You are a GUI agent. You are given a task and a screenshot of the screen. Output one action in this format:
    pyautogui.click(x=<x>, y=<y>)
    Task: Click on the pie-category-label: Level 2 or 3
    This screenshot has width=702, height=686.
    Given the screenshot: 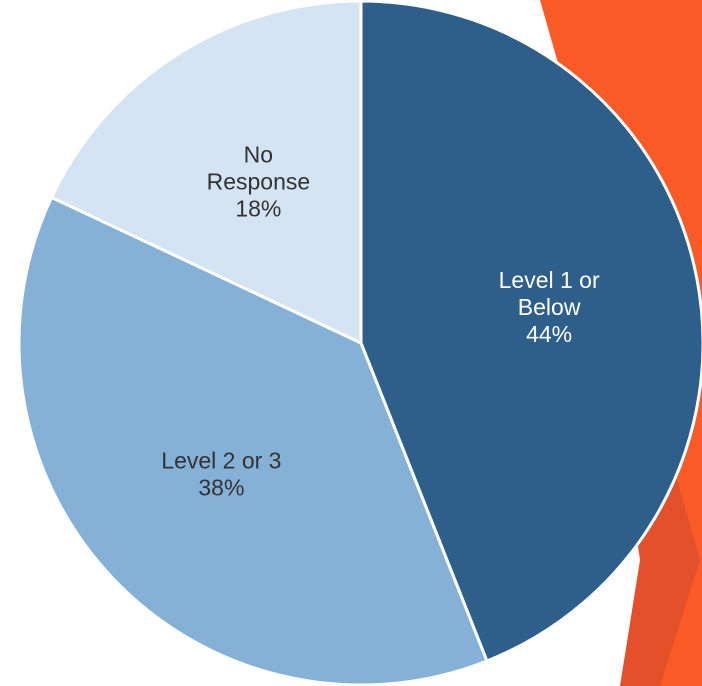 What is the action you would take?
    pyautogui.click(x=221, y=461)
    